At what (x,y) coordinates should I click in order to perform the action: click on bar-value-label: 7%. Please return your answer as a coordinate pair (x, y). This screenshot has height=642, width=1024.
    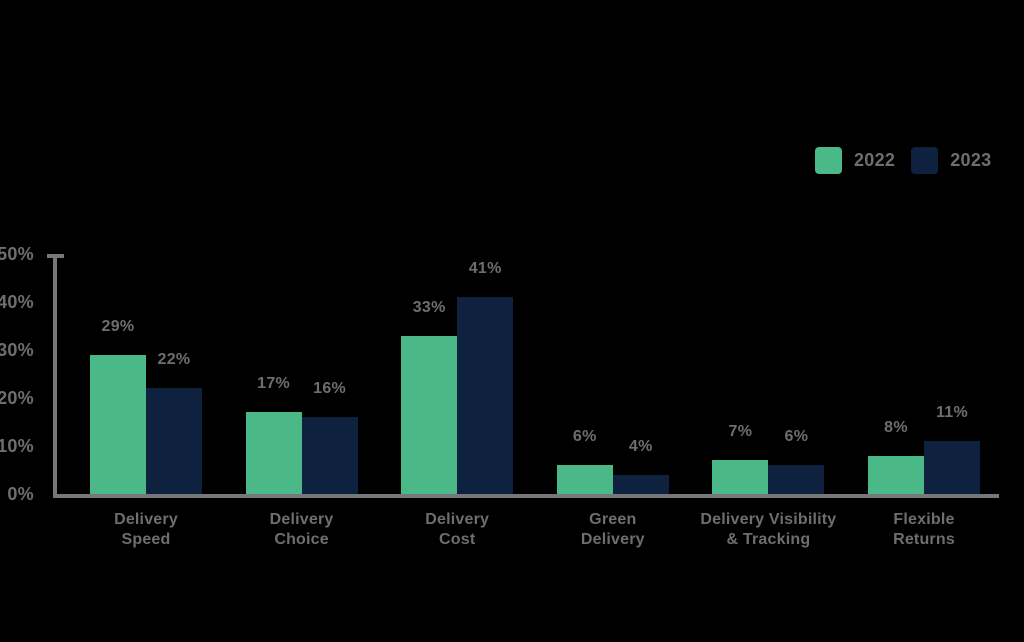
    Looking at the image, I should click on (740, 431).